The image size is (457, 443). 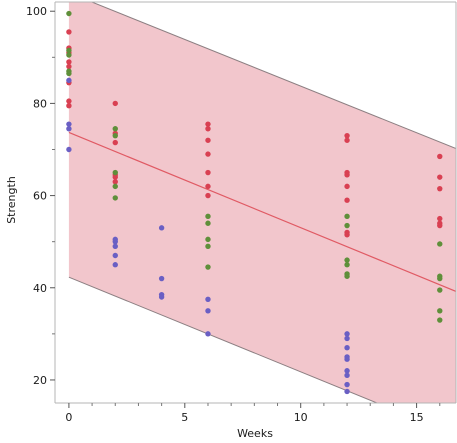 What do you see at coordinates (40, 288) in the screenshot?
I see `y-tick-label: 40` at bounding box center [40, 288].